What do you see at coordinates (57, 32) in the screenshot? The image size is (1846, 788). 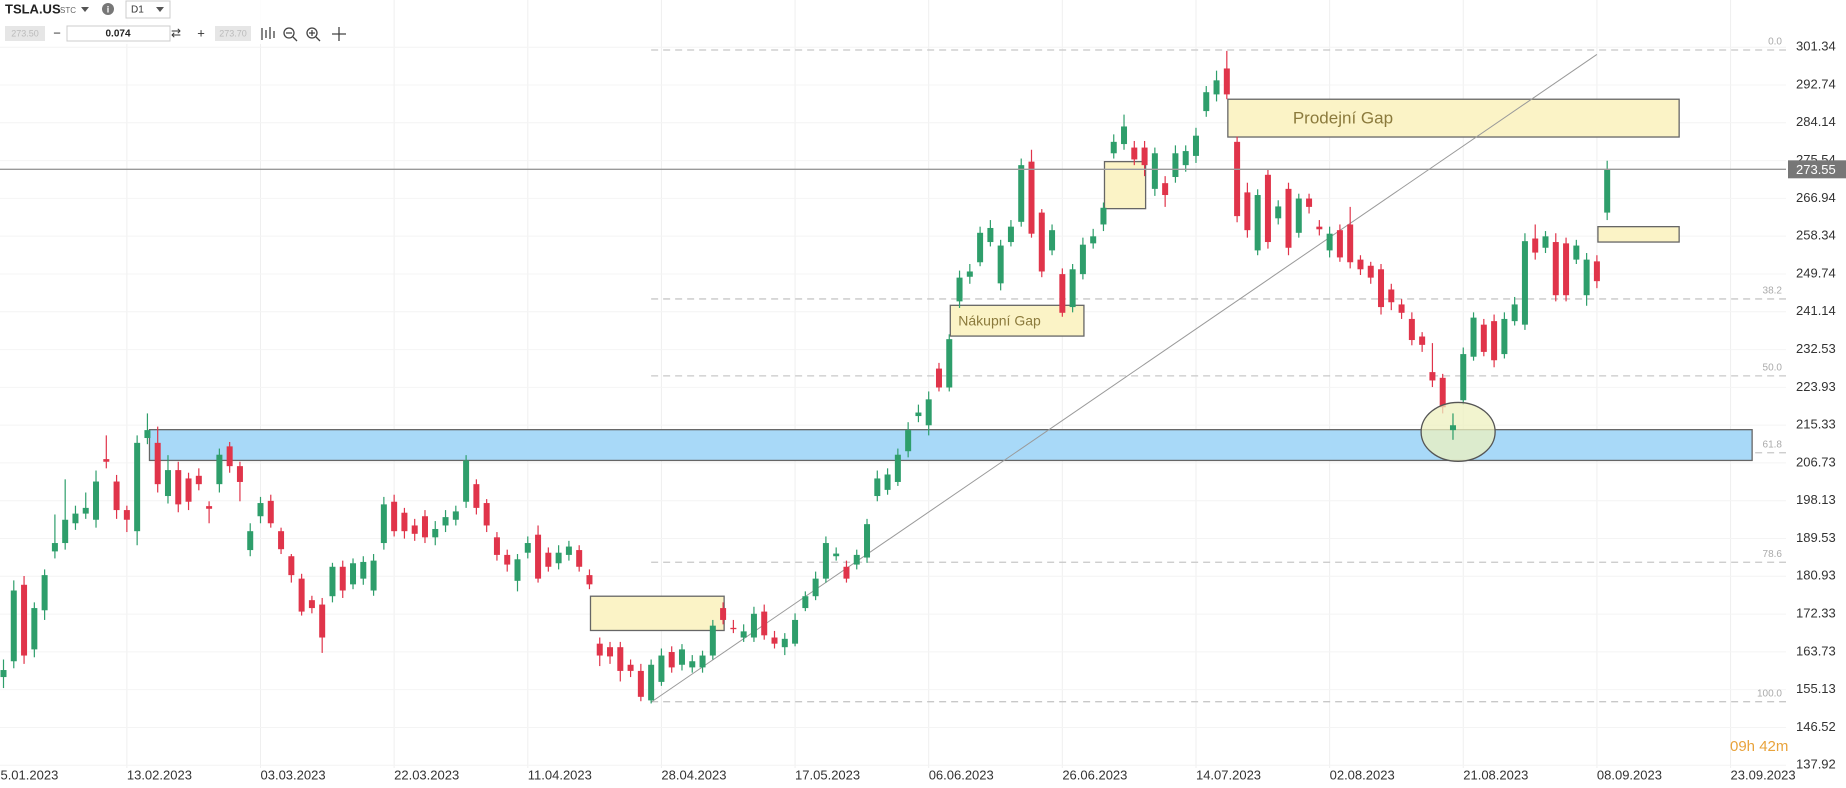 I see `minus-button: −` at bounding box center [57, 32].